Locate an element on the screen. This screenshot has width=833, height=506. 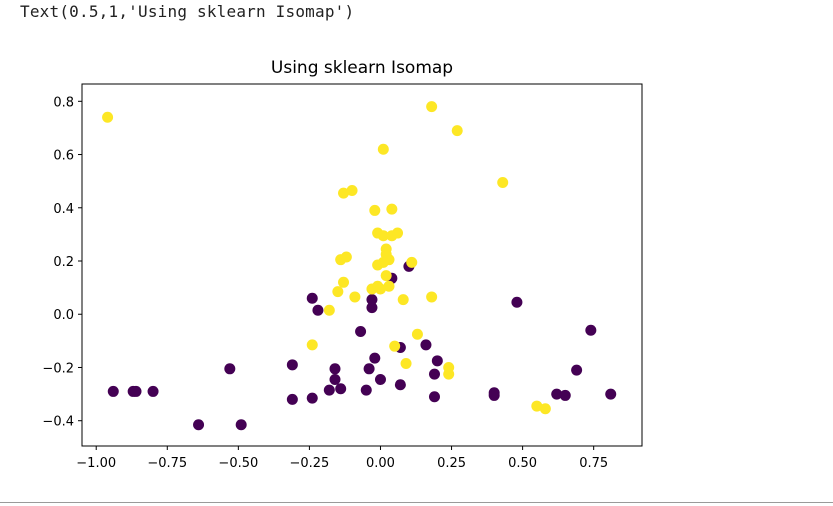
x-tick-label: 0.00 is located at coordinates (380, 463).